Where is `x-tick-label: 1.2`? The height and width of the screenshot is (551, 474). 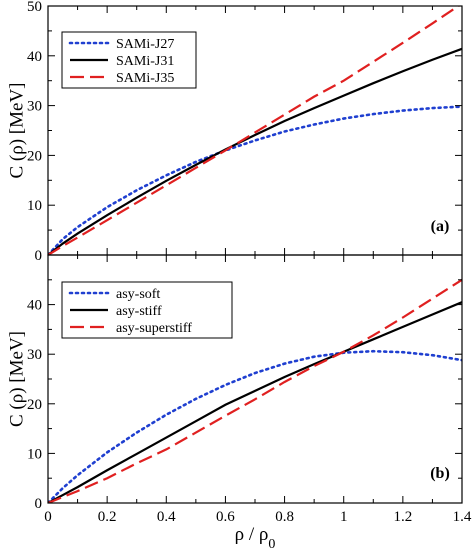 x-tick-label: 1.2 is located at coordinates (402, 517).